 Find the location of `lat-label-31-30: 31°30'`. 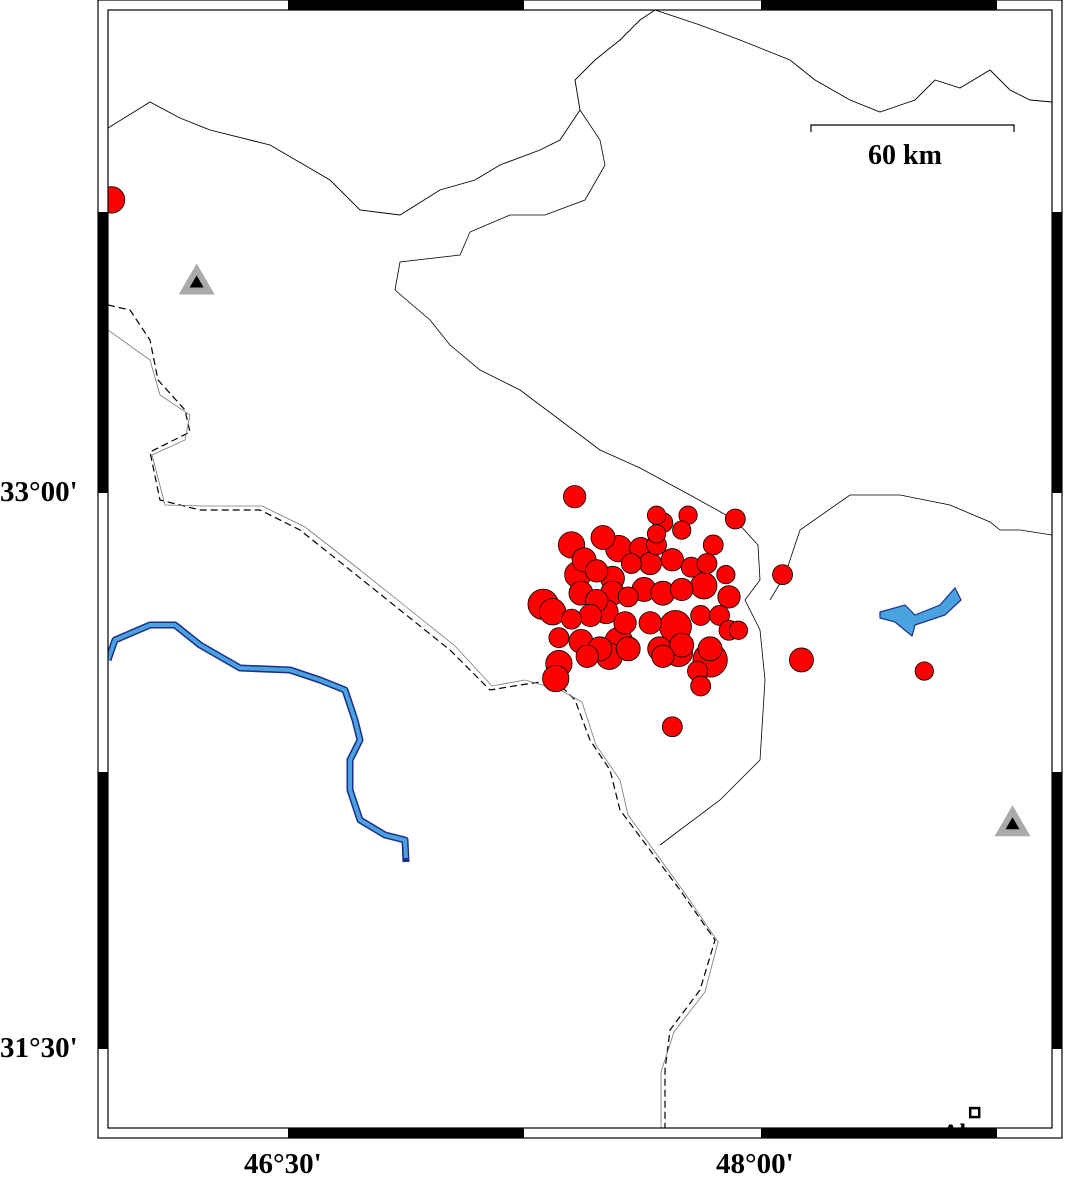

lat-label-31-30: 31°30' is located at coordinates (39, 1048).